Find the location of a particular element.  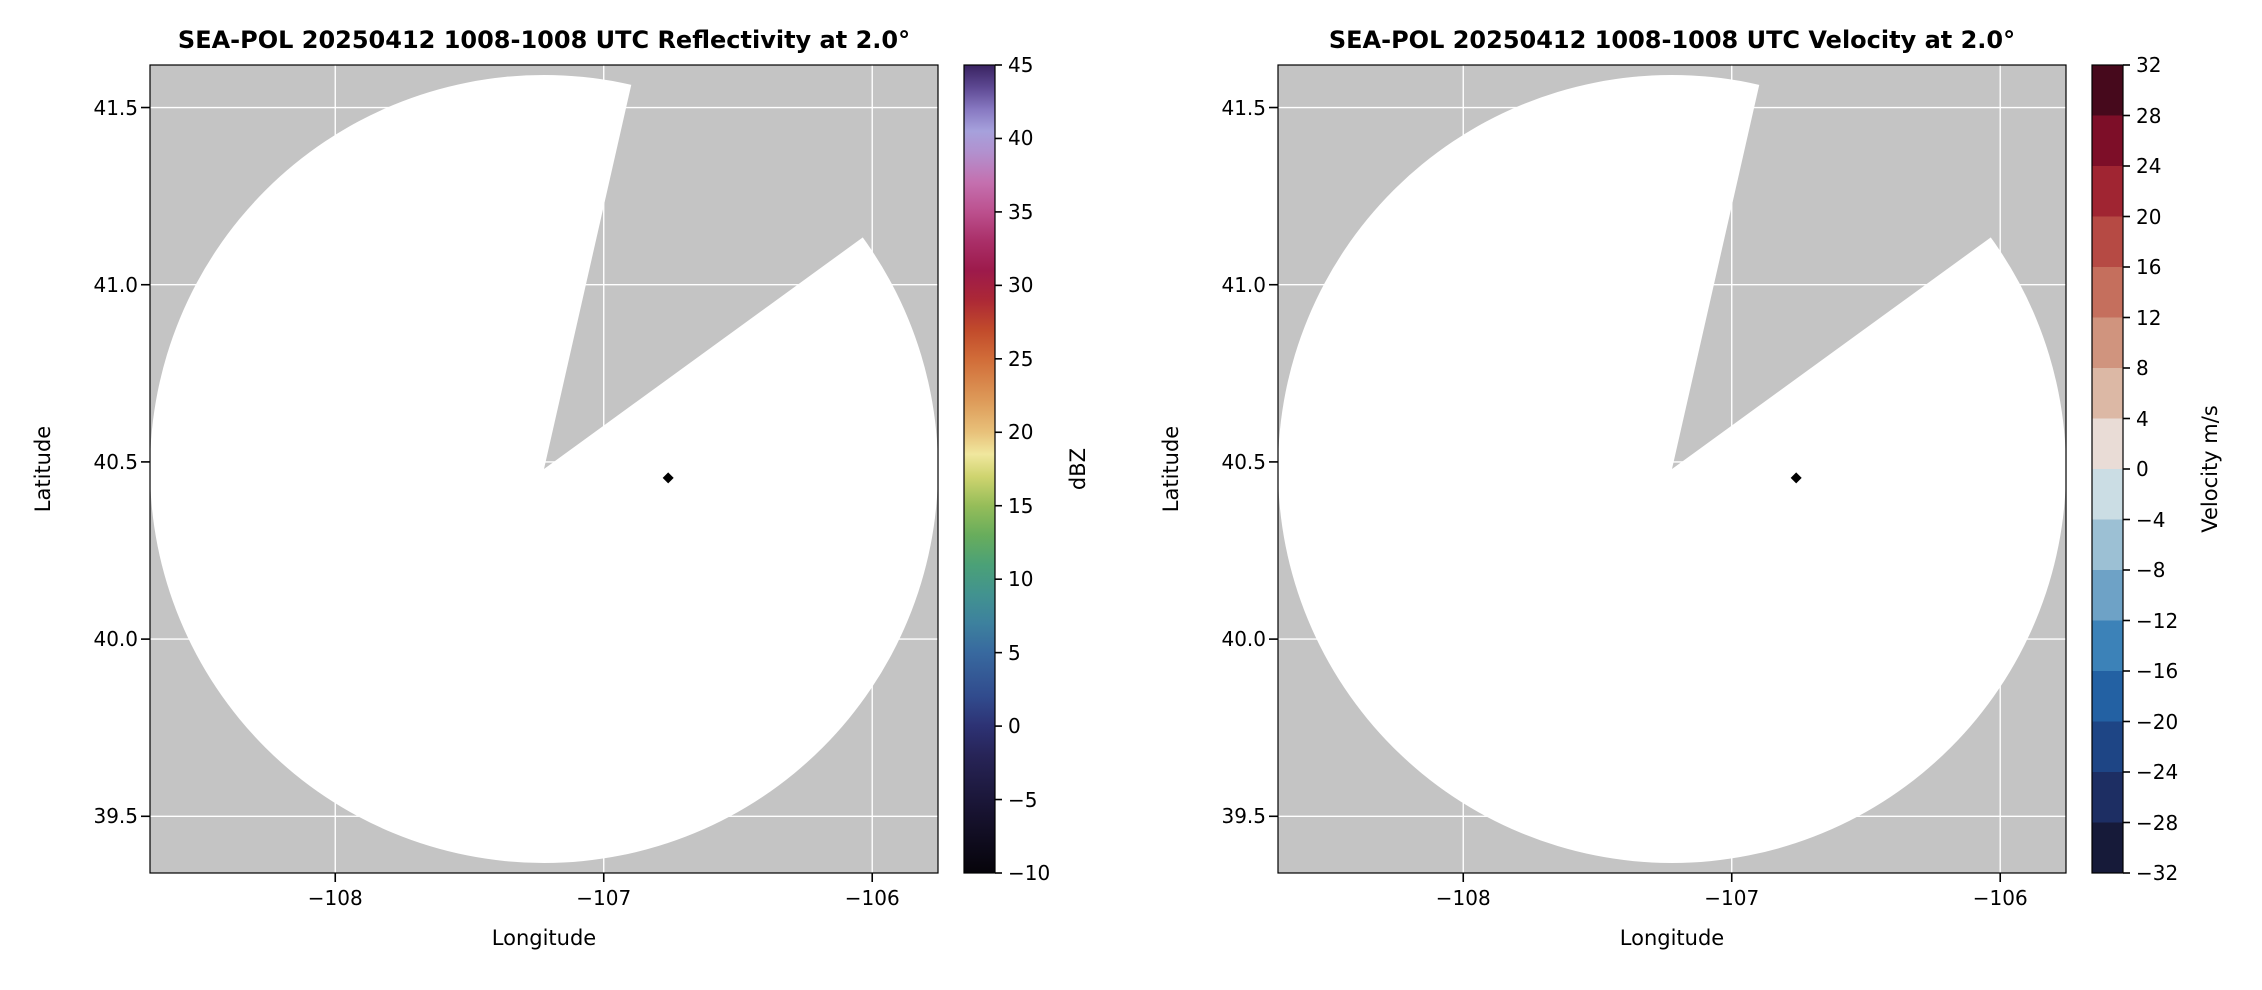

colorbar-tick-label: 40 is located at coordinates (1021, 138).